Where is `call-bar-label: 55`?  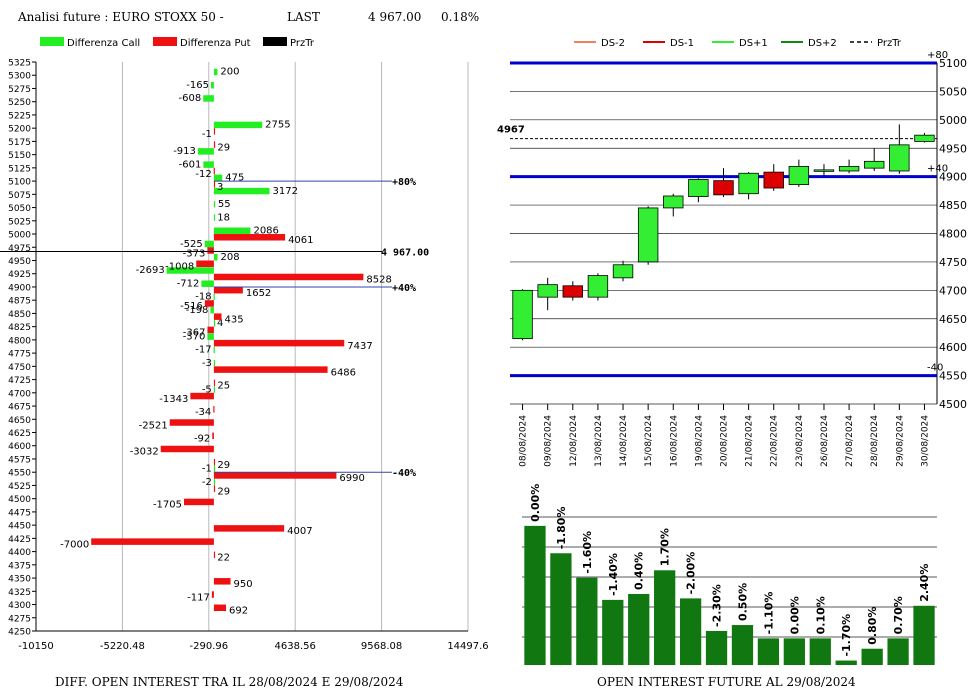 call-bar-label: 55 is located at coordinates (224, 204).